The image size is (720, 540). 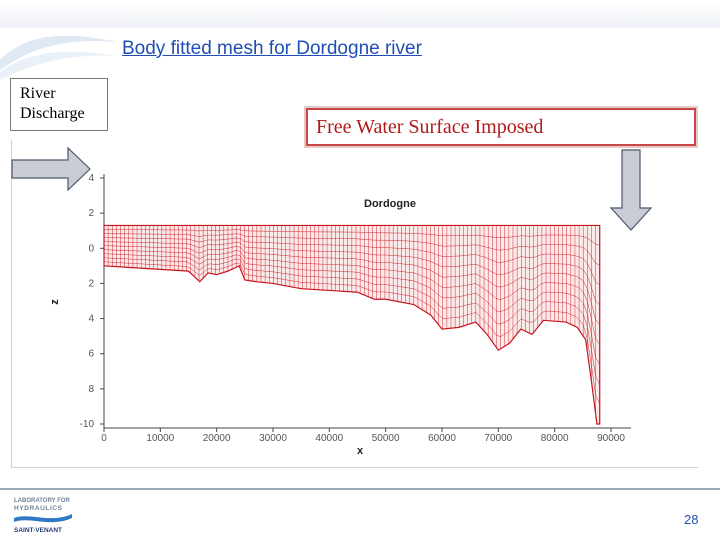 I want to click on wave-logo-icon, so click(x=59, y=57).